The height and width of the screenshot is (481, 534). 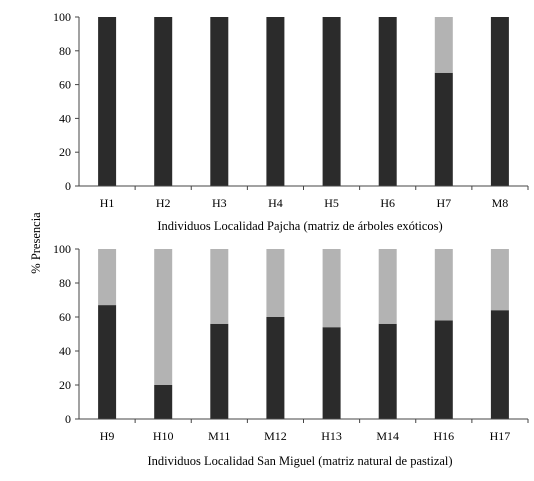 I want to click on x-tick-label: M12, so click(x=275, y=436).